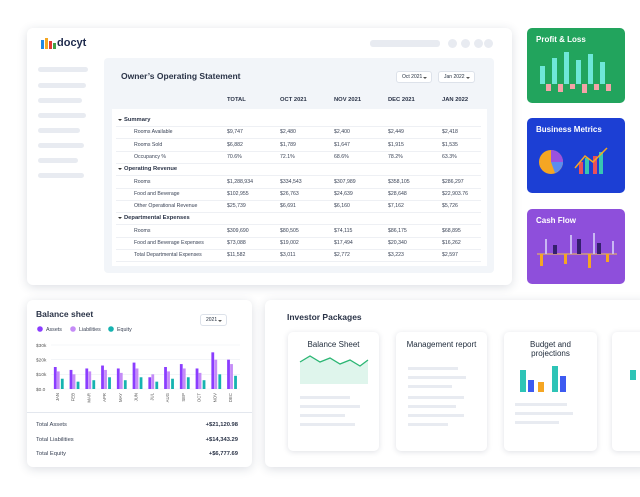 This screenshot has height=497, width=640. Describe the element at coordinates (396, 255) in the screenshot. I see `cell: $3,223` at that location.